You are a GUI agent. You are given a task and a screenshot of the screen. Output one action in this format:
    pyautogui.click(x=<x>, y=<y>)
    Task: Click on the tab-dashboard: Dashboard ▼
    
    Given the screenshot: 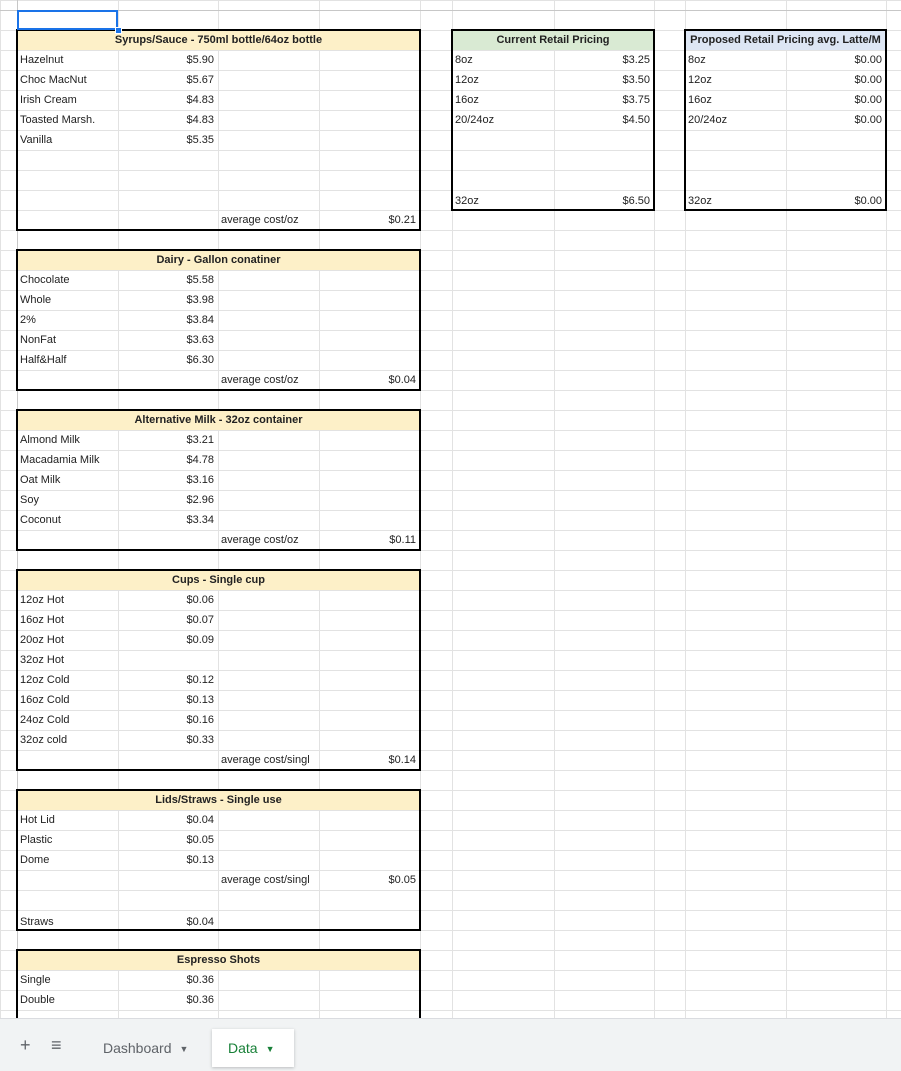 What is the action you would take?
    pyautogui.click(x=148, y=1048)
    